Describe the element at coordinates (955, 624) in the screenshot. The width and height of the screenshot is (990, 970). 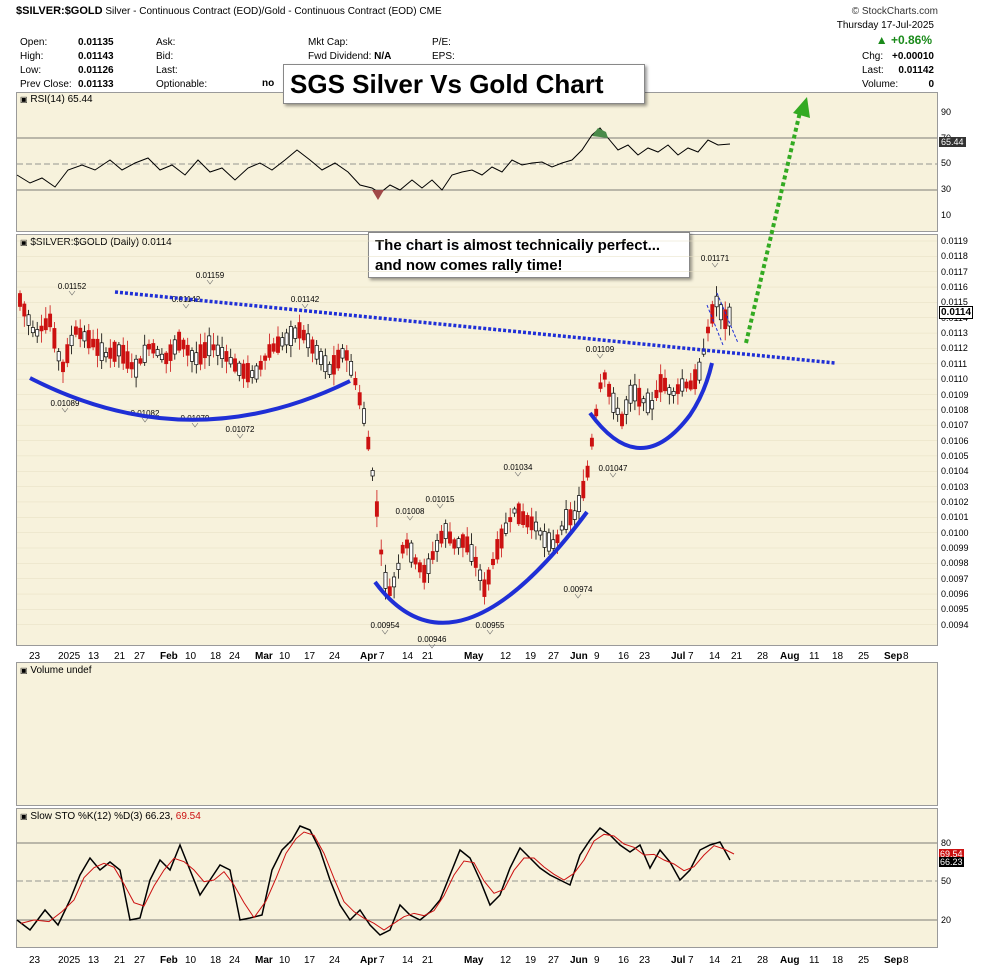
I see `price-tick: 0.0094` at that location.